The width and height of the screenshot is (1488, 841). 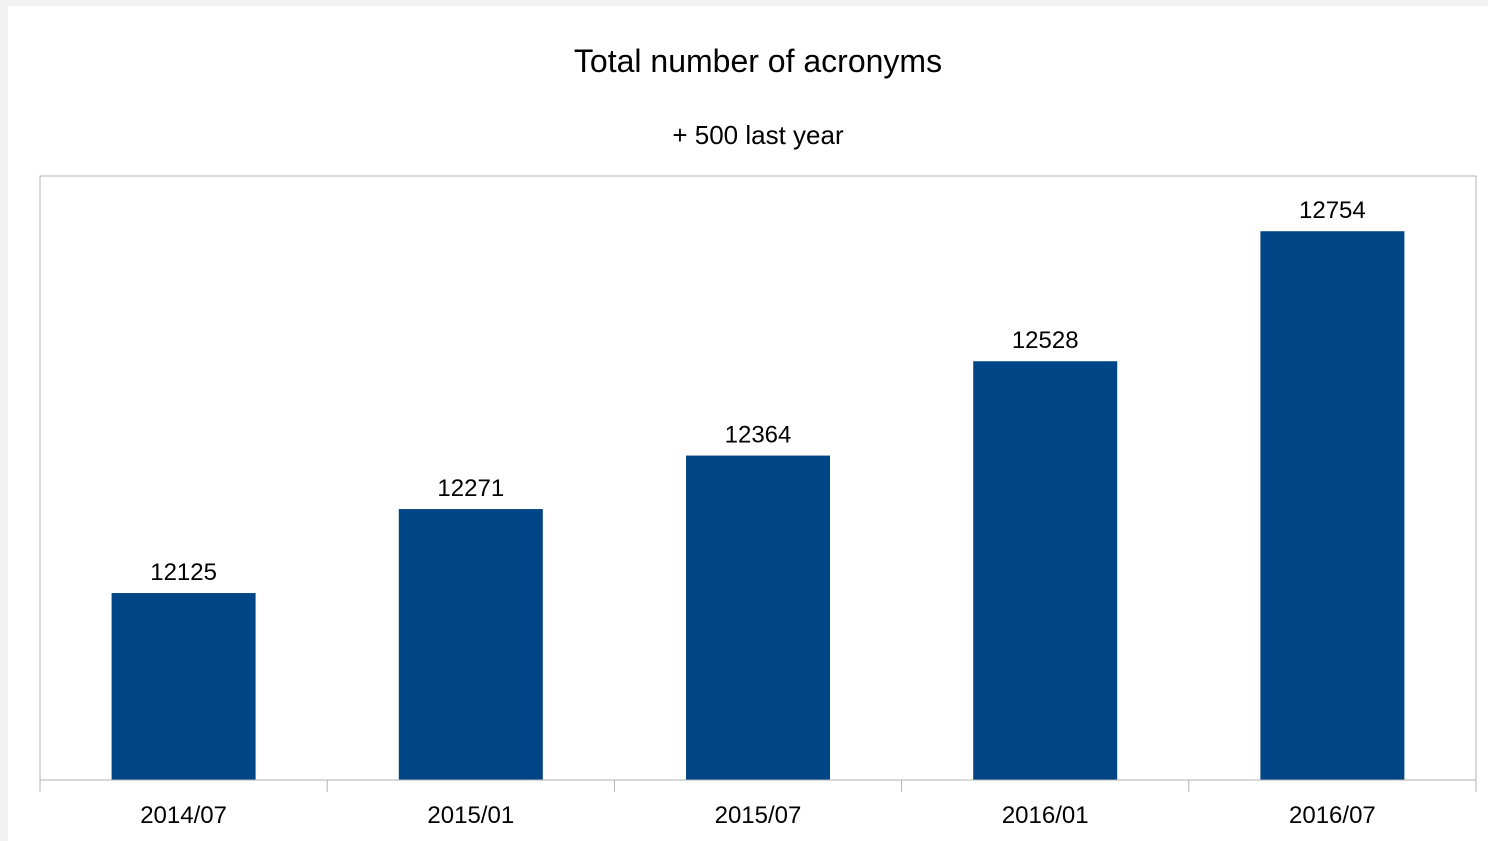 What do you see at coordinates (183, 815) in the screenshot?
I see `x-tick-label: 2014/07` at bounding box center [183, 815].